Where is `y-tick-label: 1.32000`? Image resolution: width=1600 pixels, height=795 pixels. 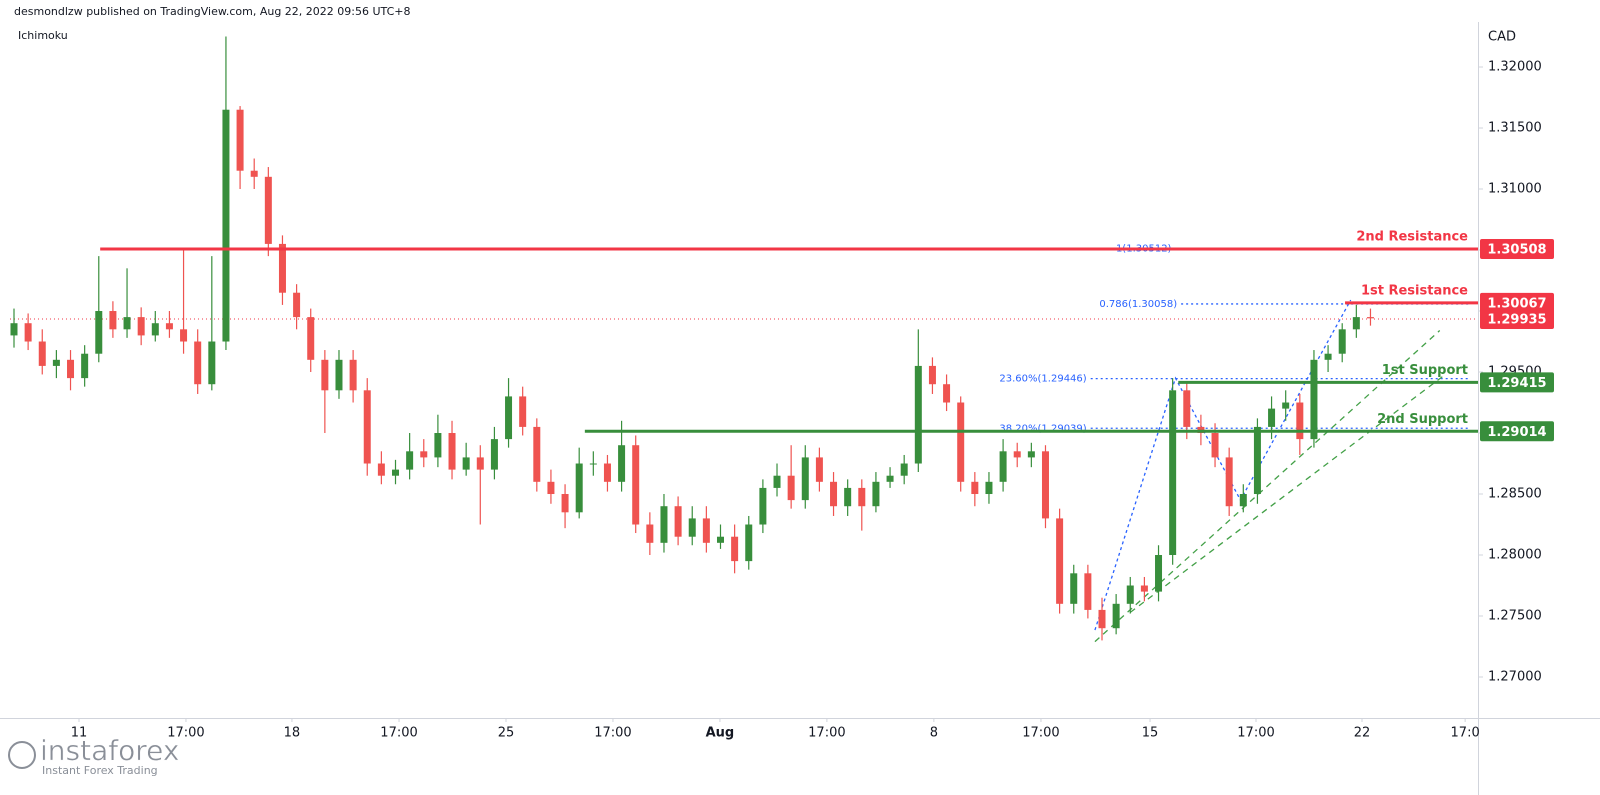 y-tick-label: 1.32000 is located at coordinates (1515, 67).